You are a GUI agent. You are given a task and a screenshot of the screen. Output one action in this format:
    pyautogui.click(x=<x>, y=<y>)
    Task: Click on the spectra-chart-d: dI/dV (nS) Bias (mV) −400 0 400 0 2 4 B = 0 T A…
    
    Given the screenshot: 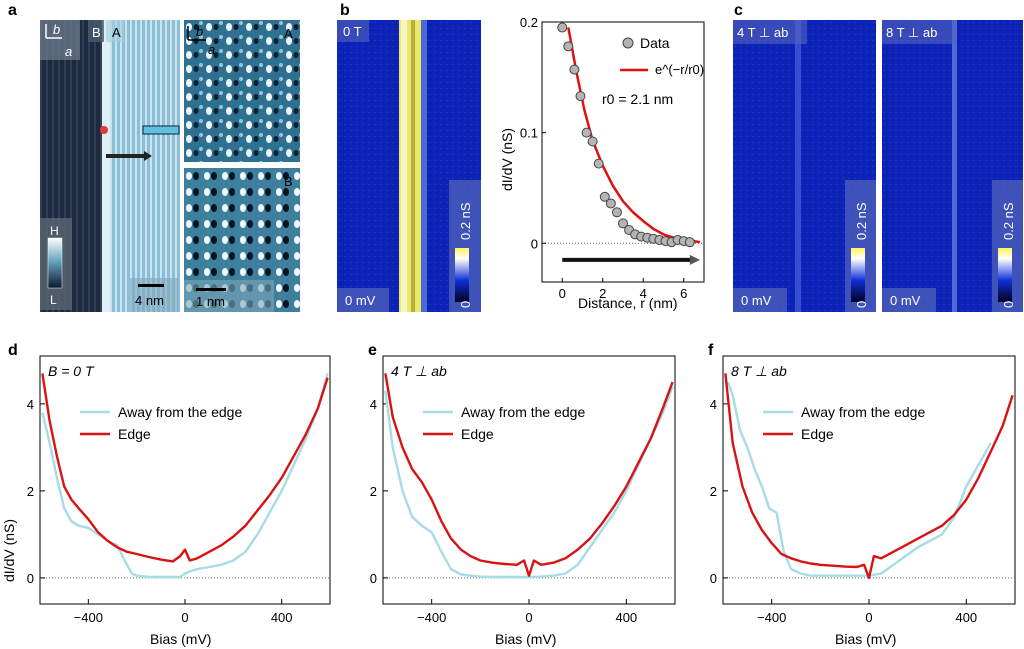 What is the action you would take?
    pyautogui.click(x=166, y=501)
    